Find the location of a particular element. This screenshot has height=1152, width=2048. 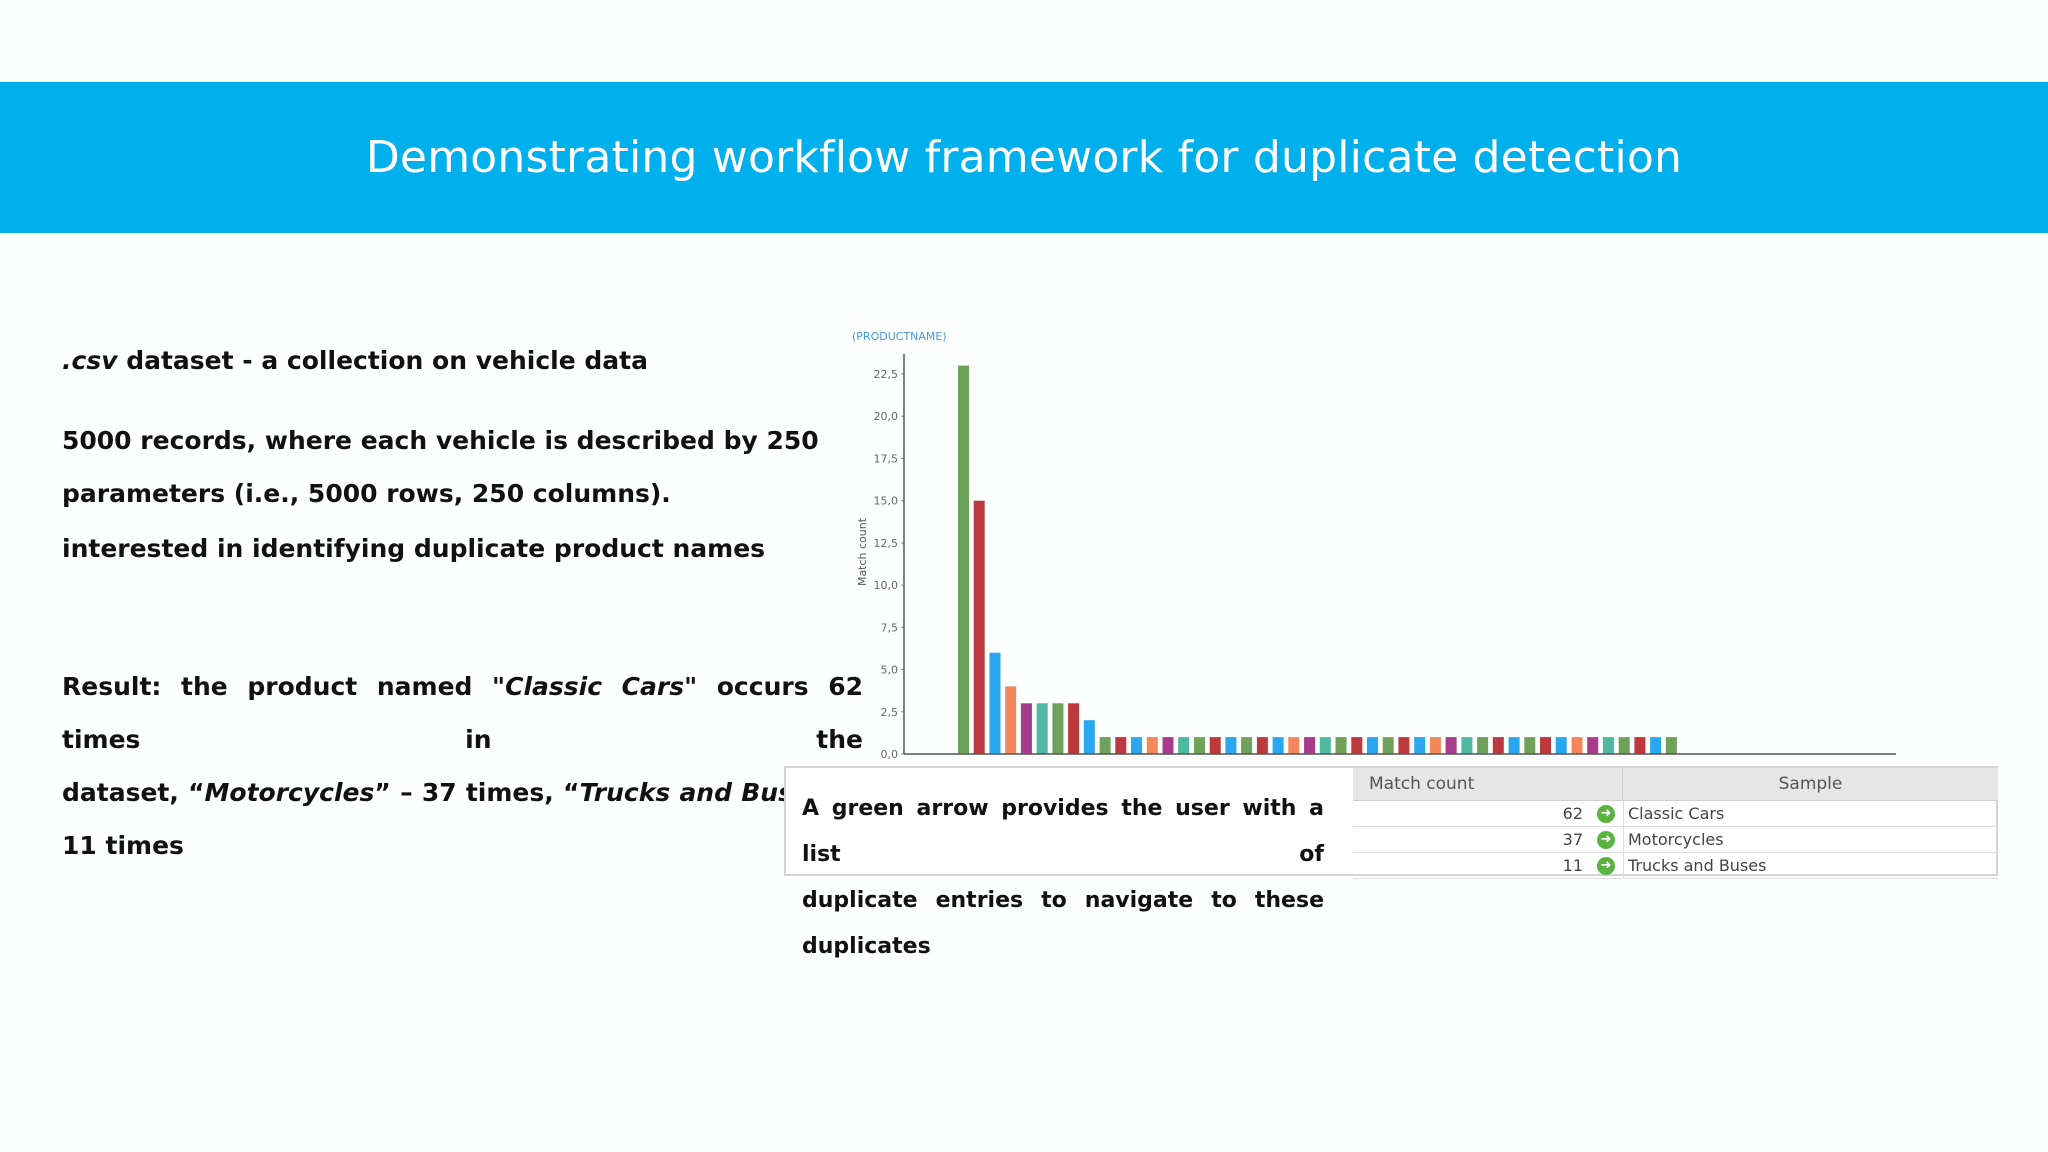

y-tick-label: 17,5 is located at coordinates (886, 458).